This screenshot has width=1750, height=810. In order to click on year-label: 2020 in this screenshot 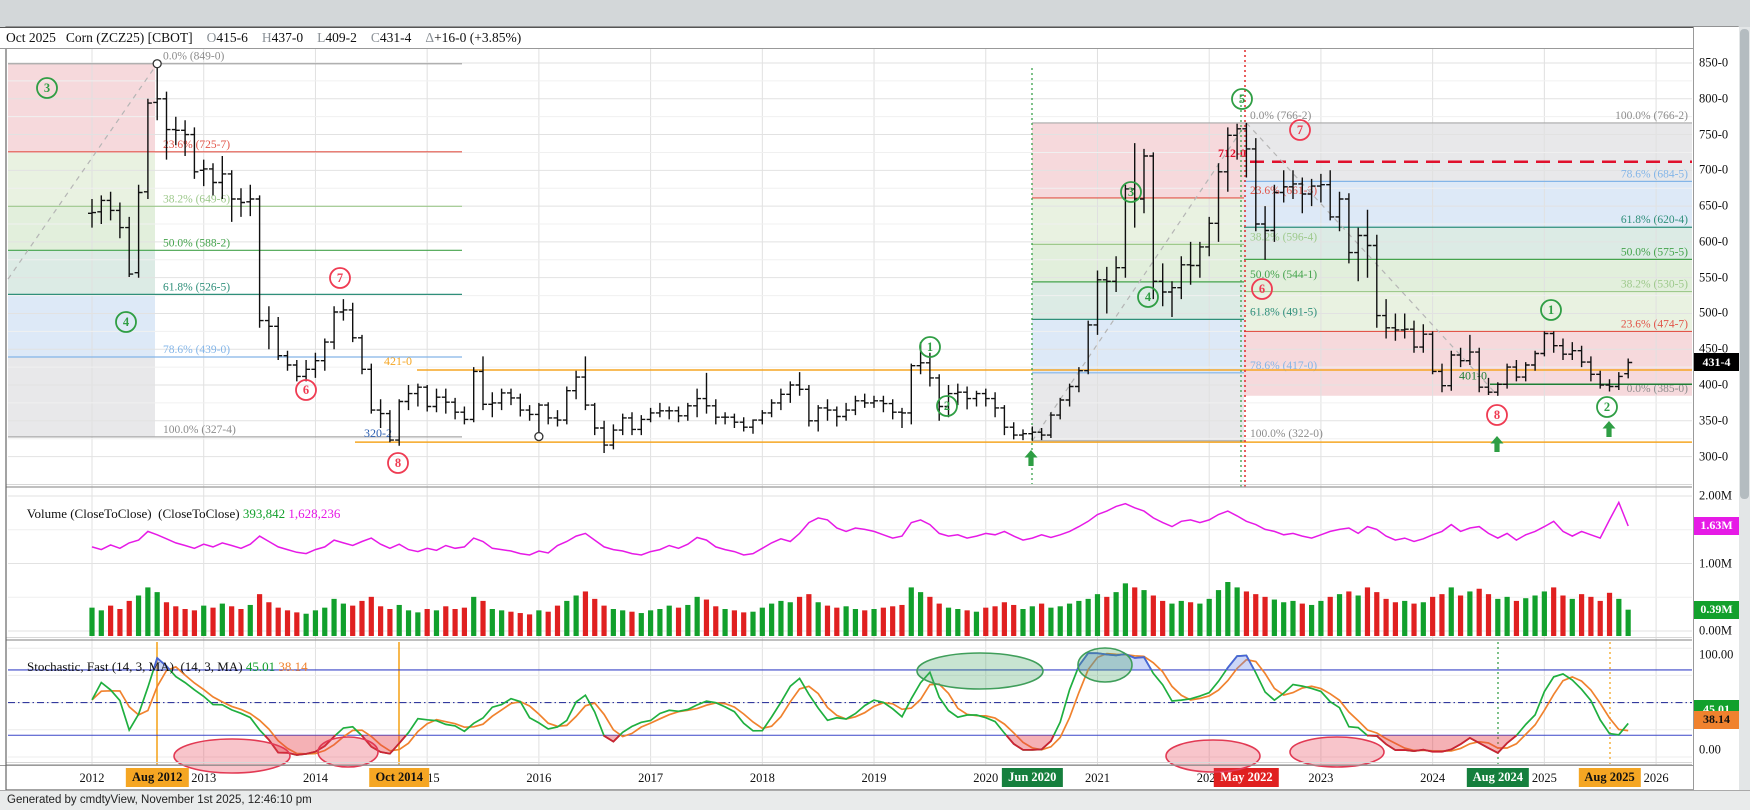, I will do `click(986, 778)`.